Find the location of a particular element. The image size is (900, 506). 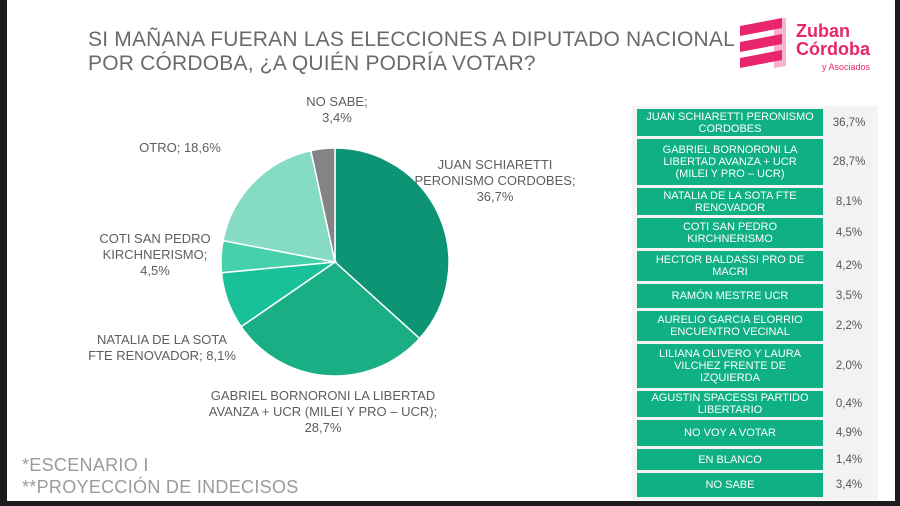

table-row-candidate: NO SABE is located at coordinates (730, 485).